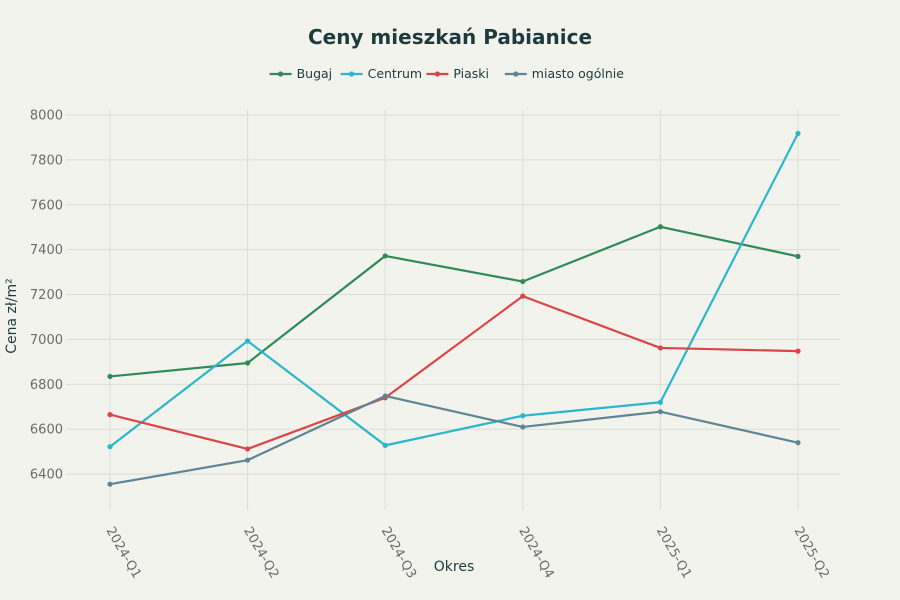 The image size is (900, 600). I want to click on x-tick-label: 2024-Q2, so click(260, 553).